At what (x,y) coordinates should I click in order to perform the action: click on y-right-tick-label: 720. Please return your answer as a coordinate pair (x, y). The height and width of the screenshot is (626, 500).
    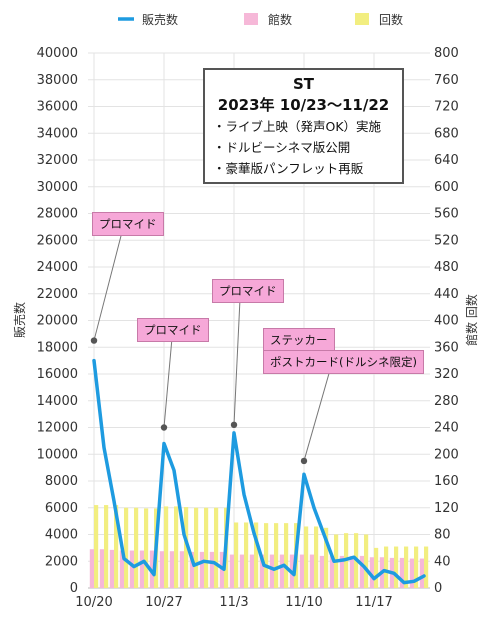
    Looking at the image, I should click on (446, 107).